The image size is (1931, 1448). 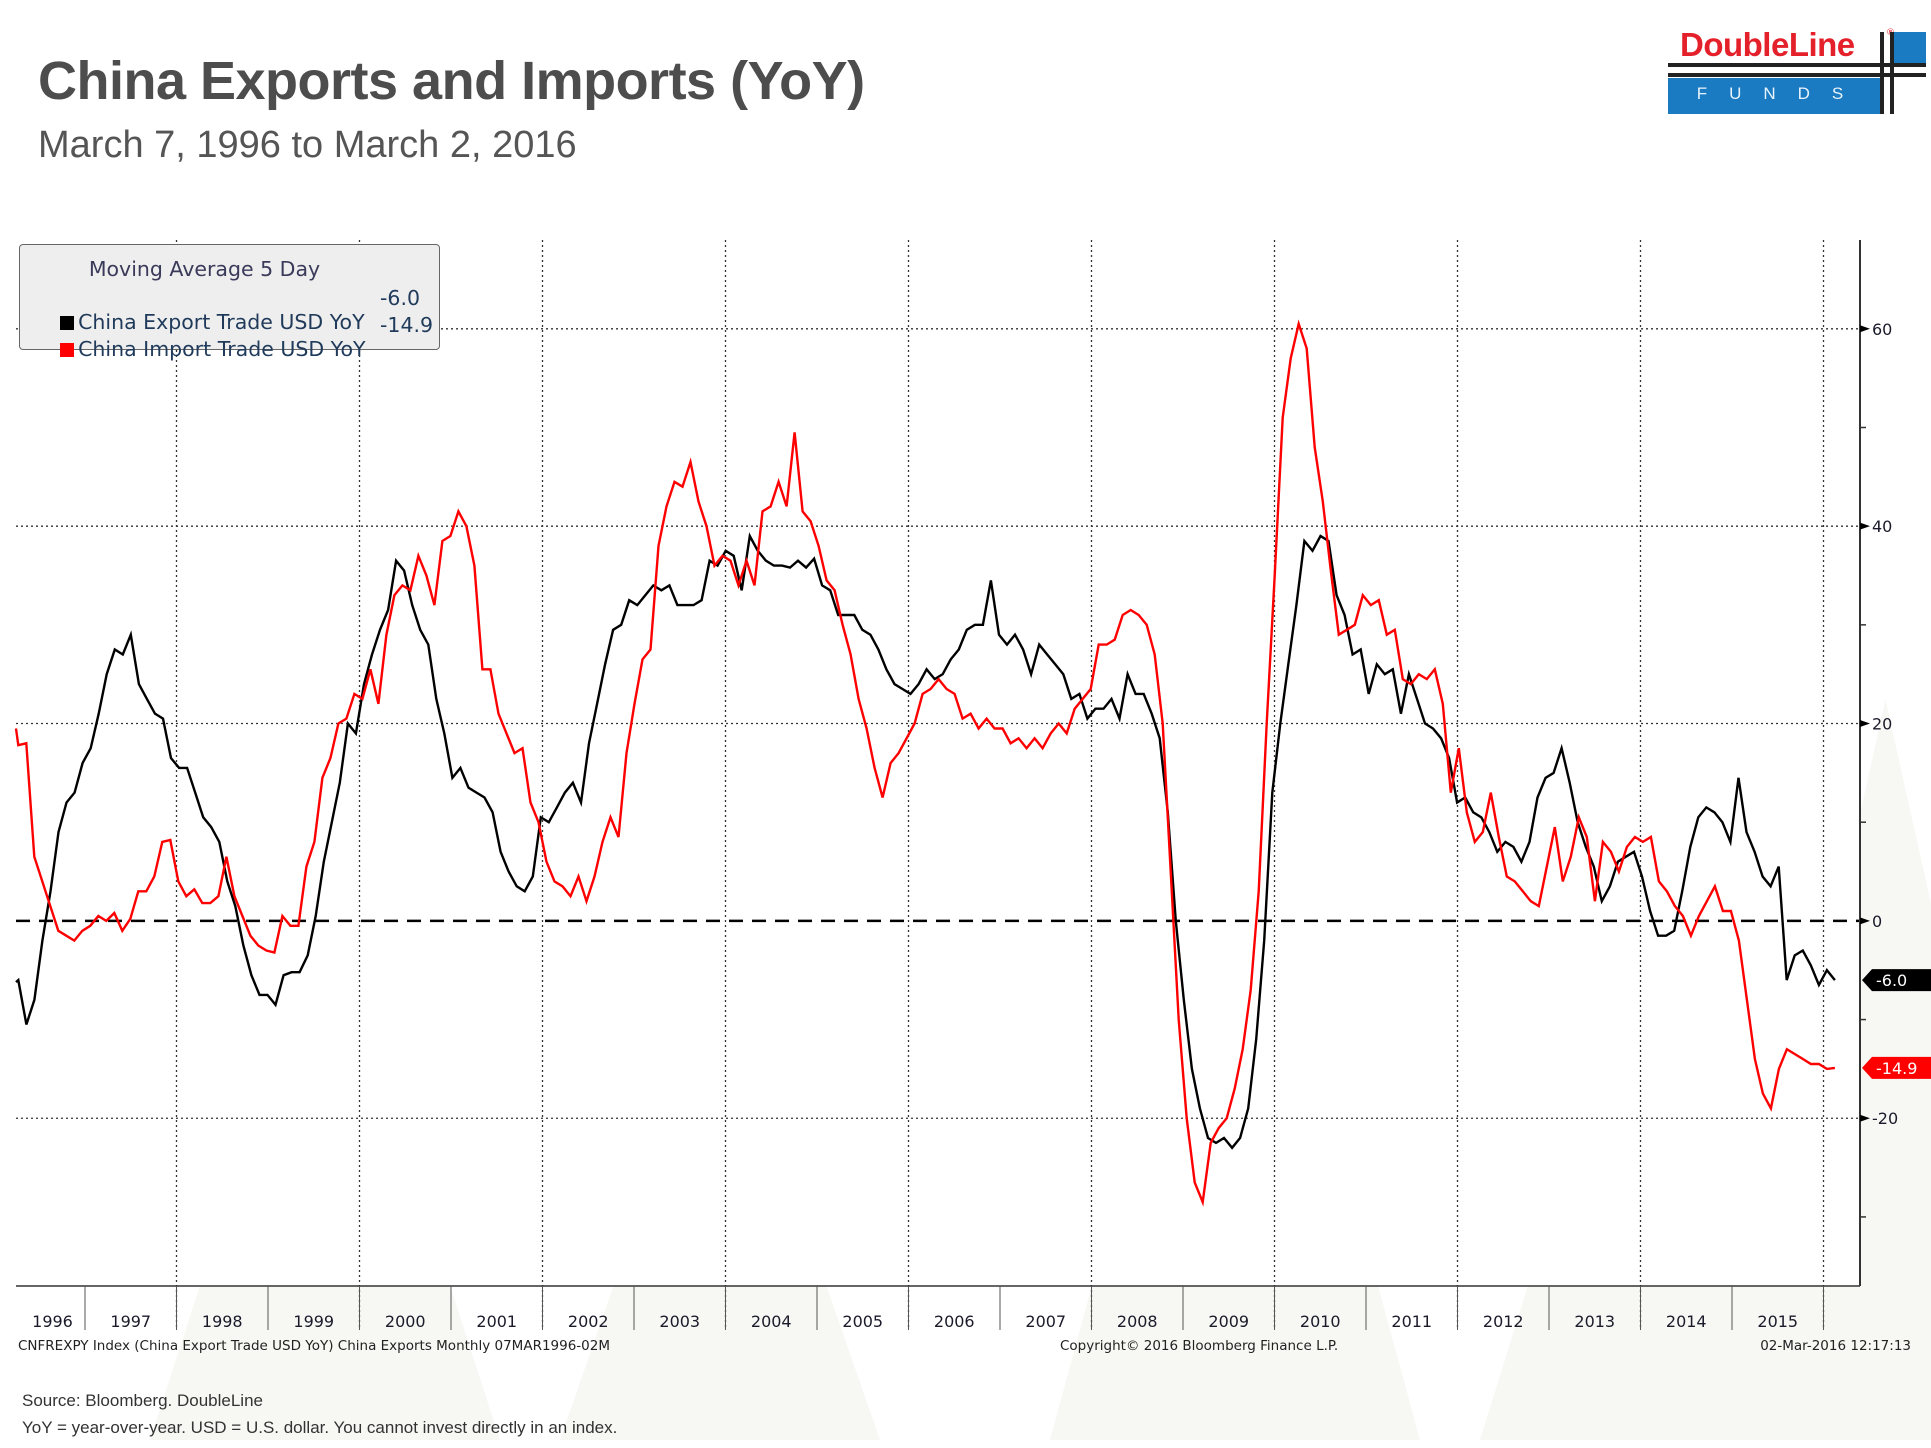 I want to click on x-tick-label: 2011, so click(x=1411, y=1321).